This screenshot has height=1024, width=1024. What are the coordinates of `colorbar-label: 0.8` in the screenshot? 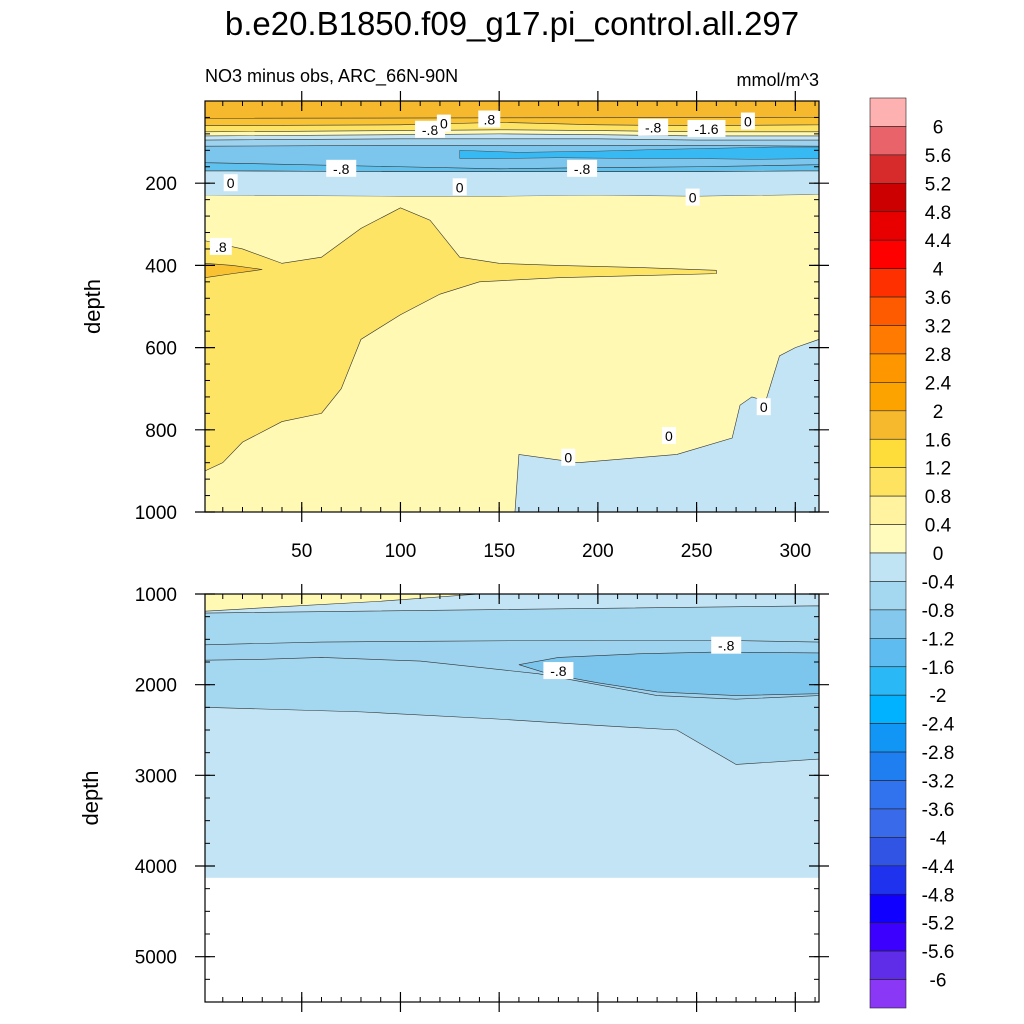 It's located at (938, 497).